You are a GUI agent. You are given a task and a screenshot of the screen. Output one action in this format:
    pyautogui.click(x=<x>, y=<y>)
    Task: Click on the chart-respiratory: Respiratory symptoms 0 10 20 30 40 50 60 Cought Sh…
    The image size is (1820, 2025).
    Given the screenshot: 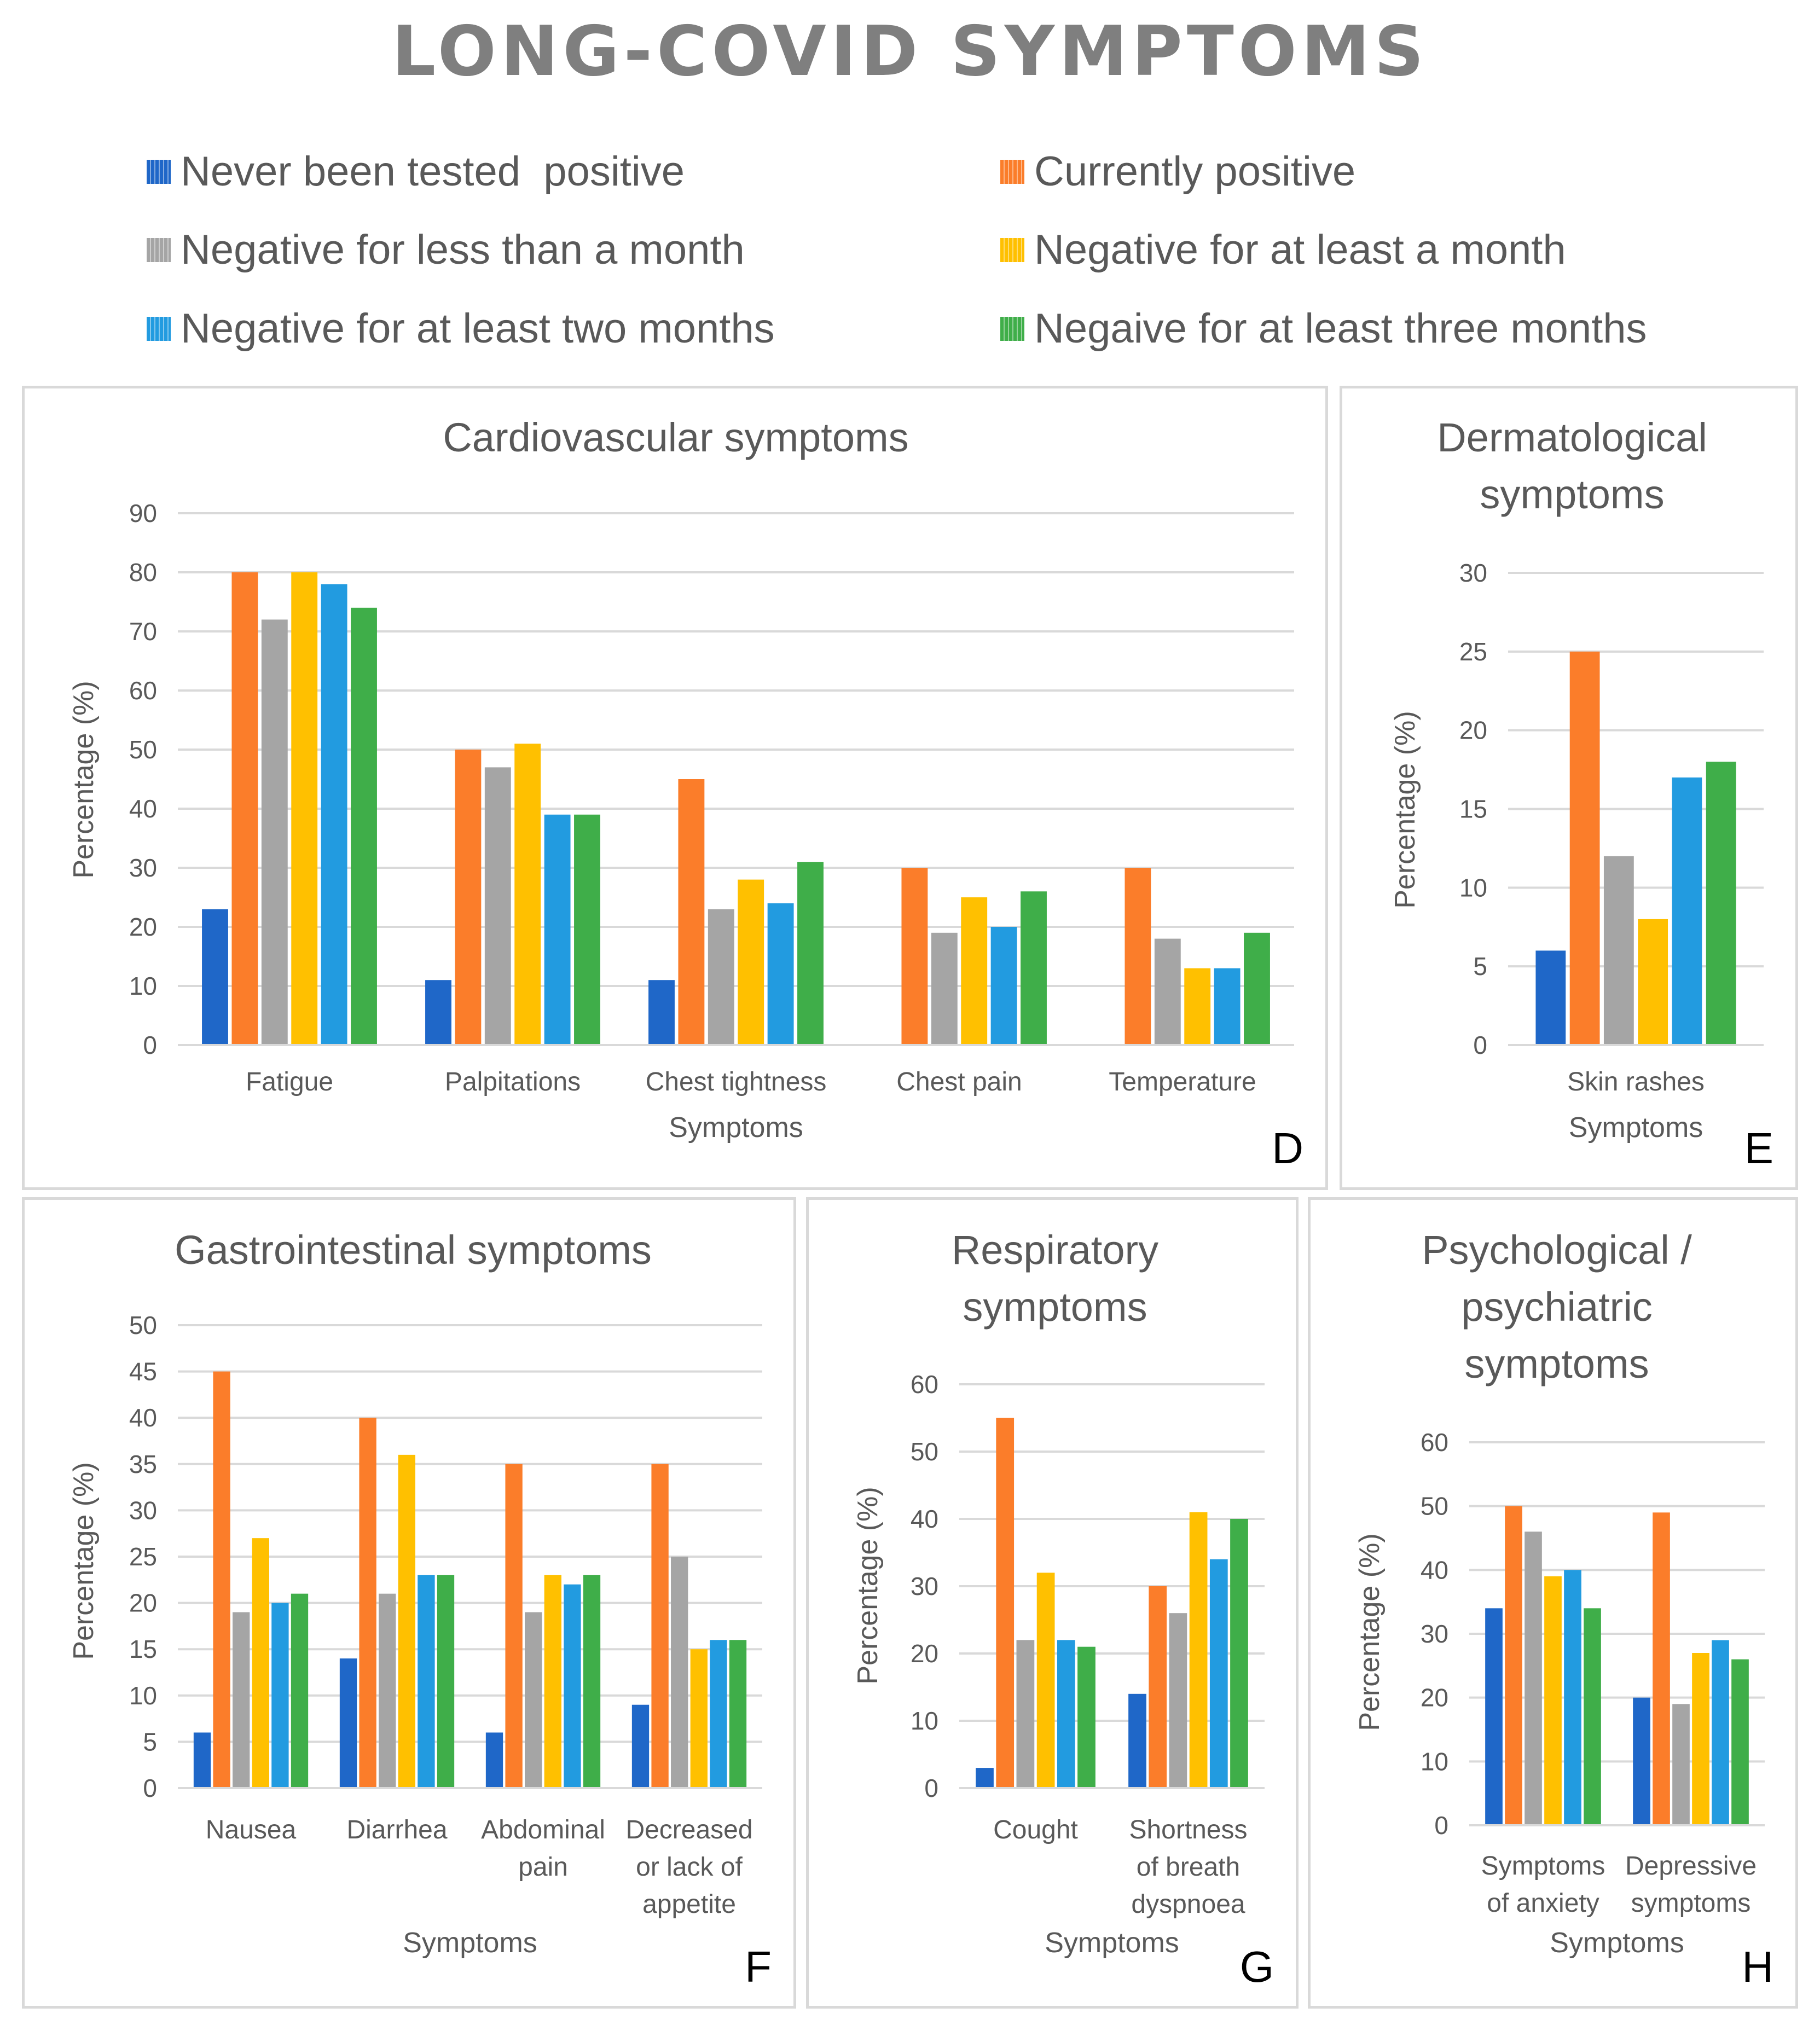 What is the action you would take?
    pyautogui.click(x=1058, y=1593)
    